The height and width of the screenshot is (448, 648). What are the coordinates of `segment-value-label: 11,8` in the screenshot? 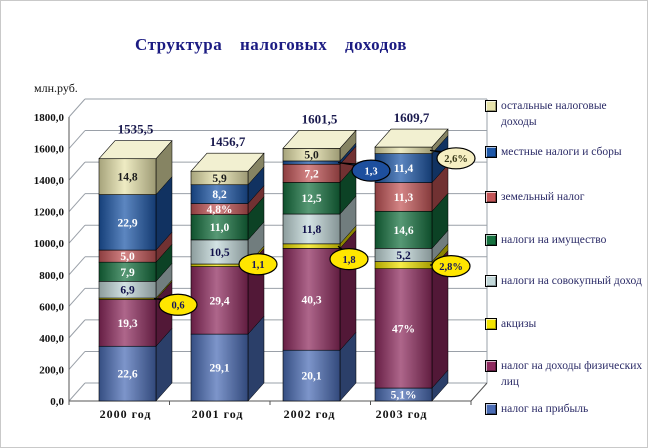 It's located at (312, 230).